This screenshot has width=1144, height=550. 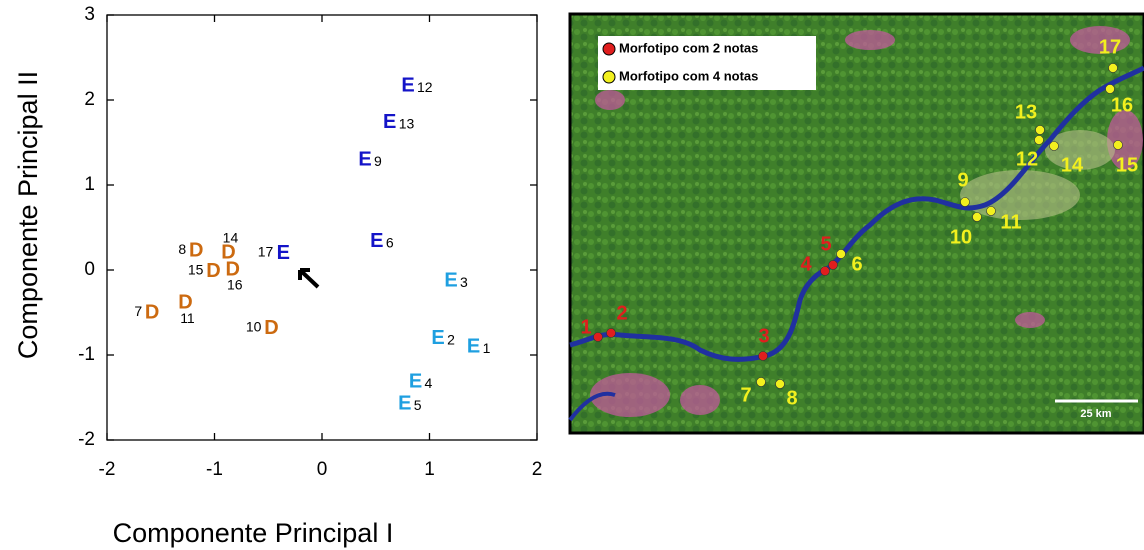 What do you see at coordinates (390, 243) in the screenshot?
I see `point-label: 6` at bounding box center [390, 243].